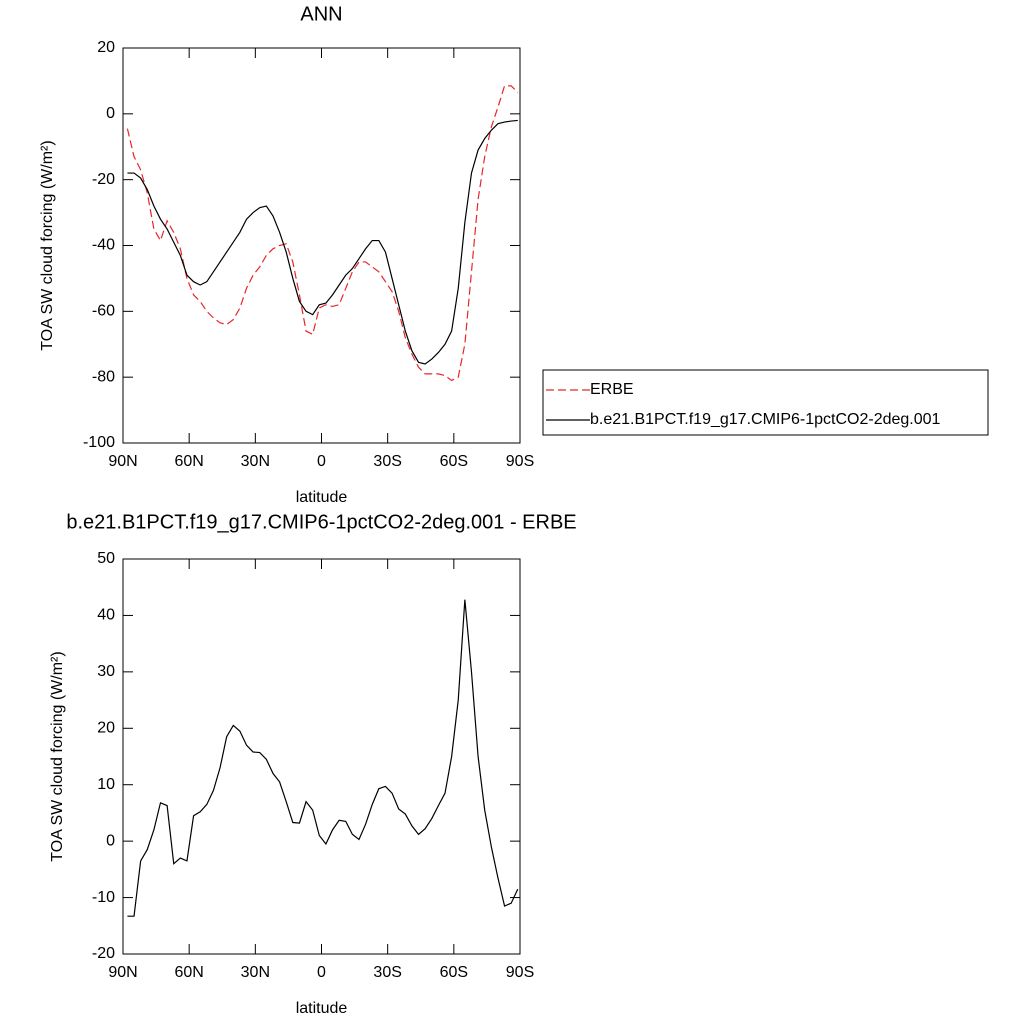  I want to click on y-tick-label: 10, so click(106, 784).